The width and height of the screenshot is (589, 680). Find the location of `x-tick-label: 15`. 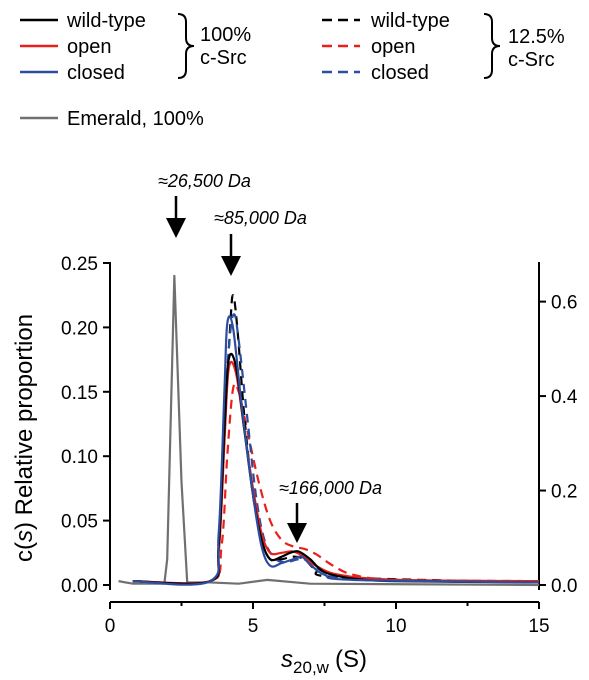

x-tick-label: 15 is located at coordinates (538, 626).